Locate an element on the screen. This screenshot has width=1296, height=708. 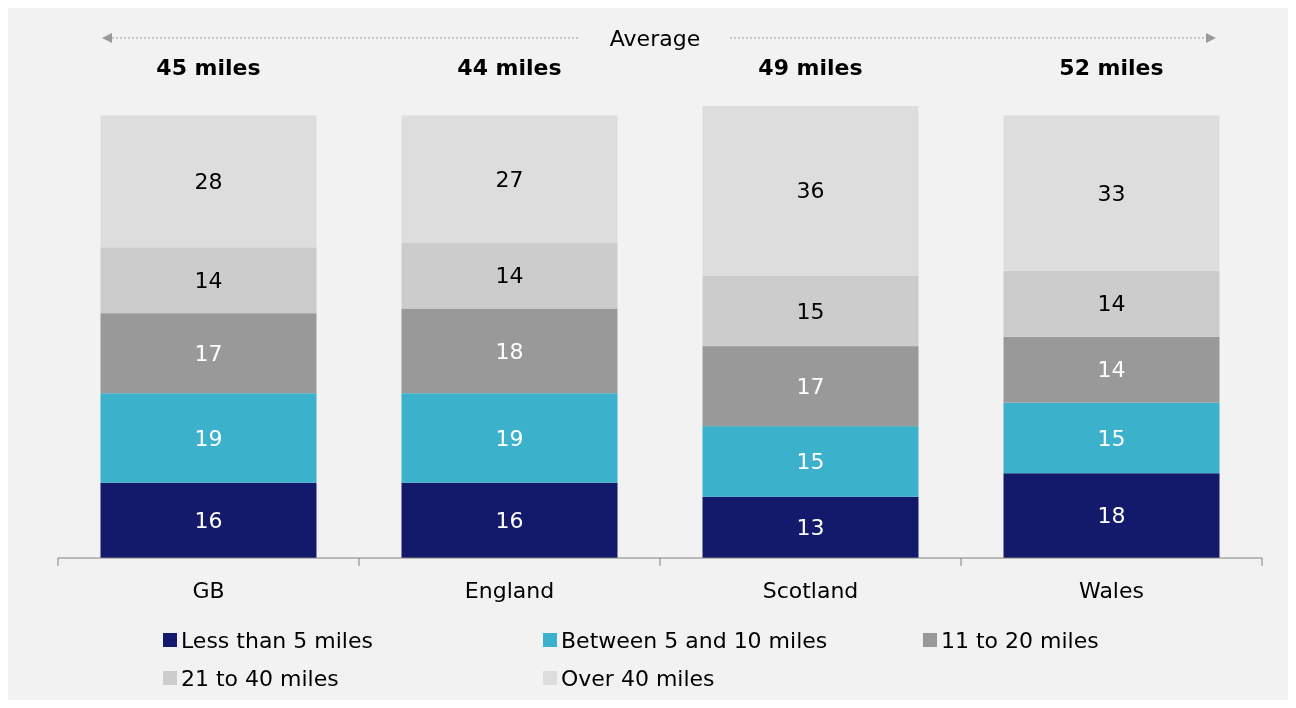
data-label: 36 is located at coordinates (810, 191).